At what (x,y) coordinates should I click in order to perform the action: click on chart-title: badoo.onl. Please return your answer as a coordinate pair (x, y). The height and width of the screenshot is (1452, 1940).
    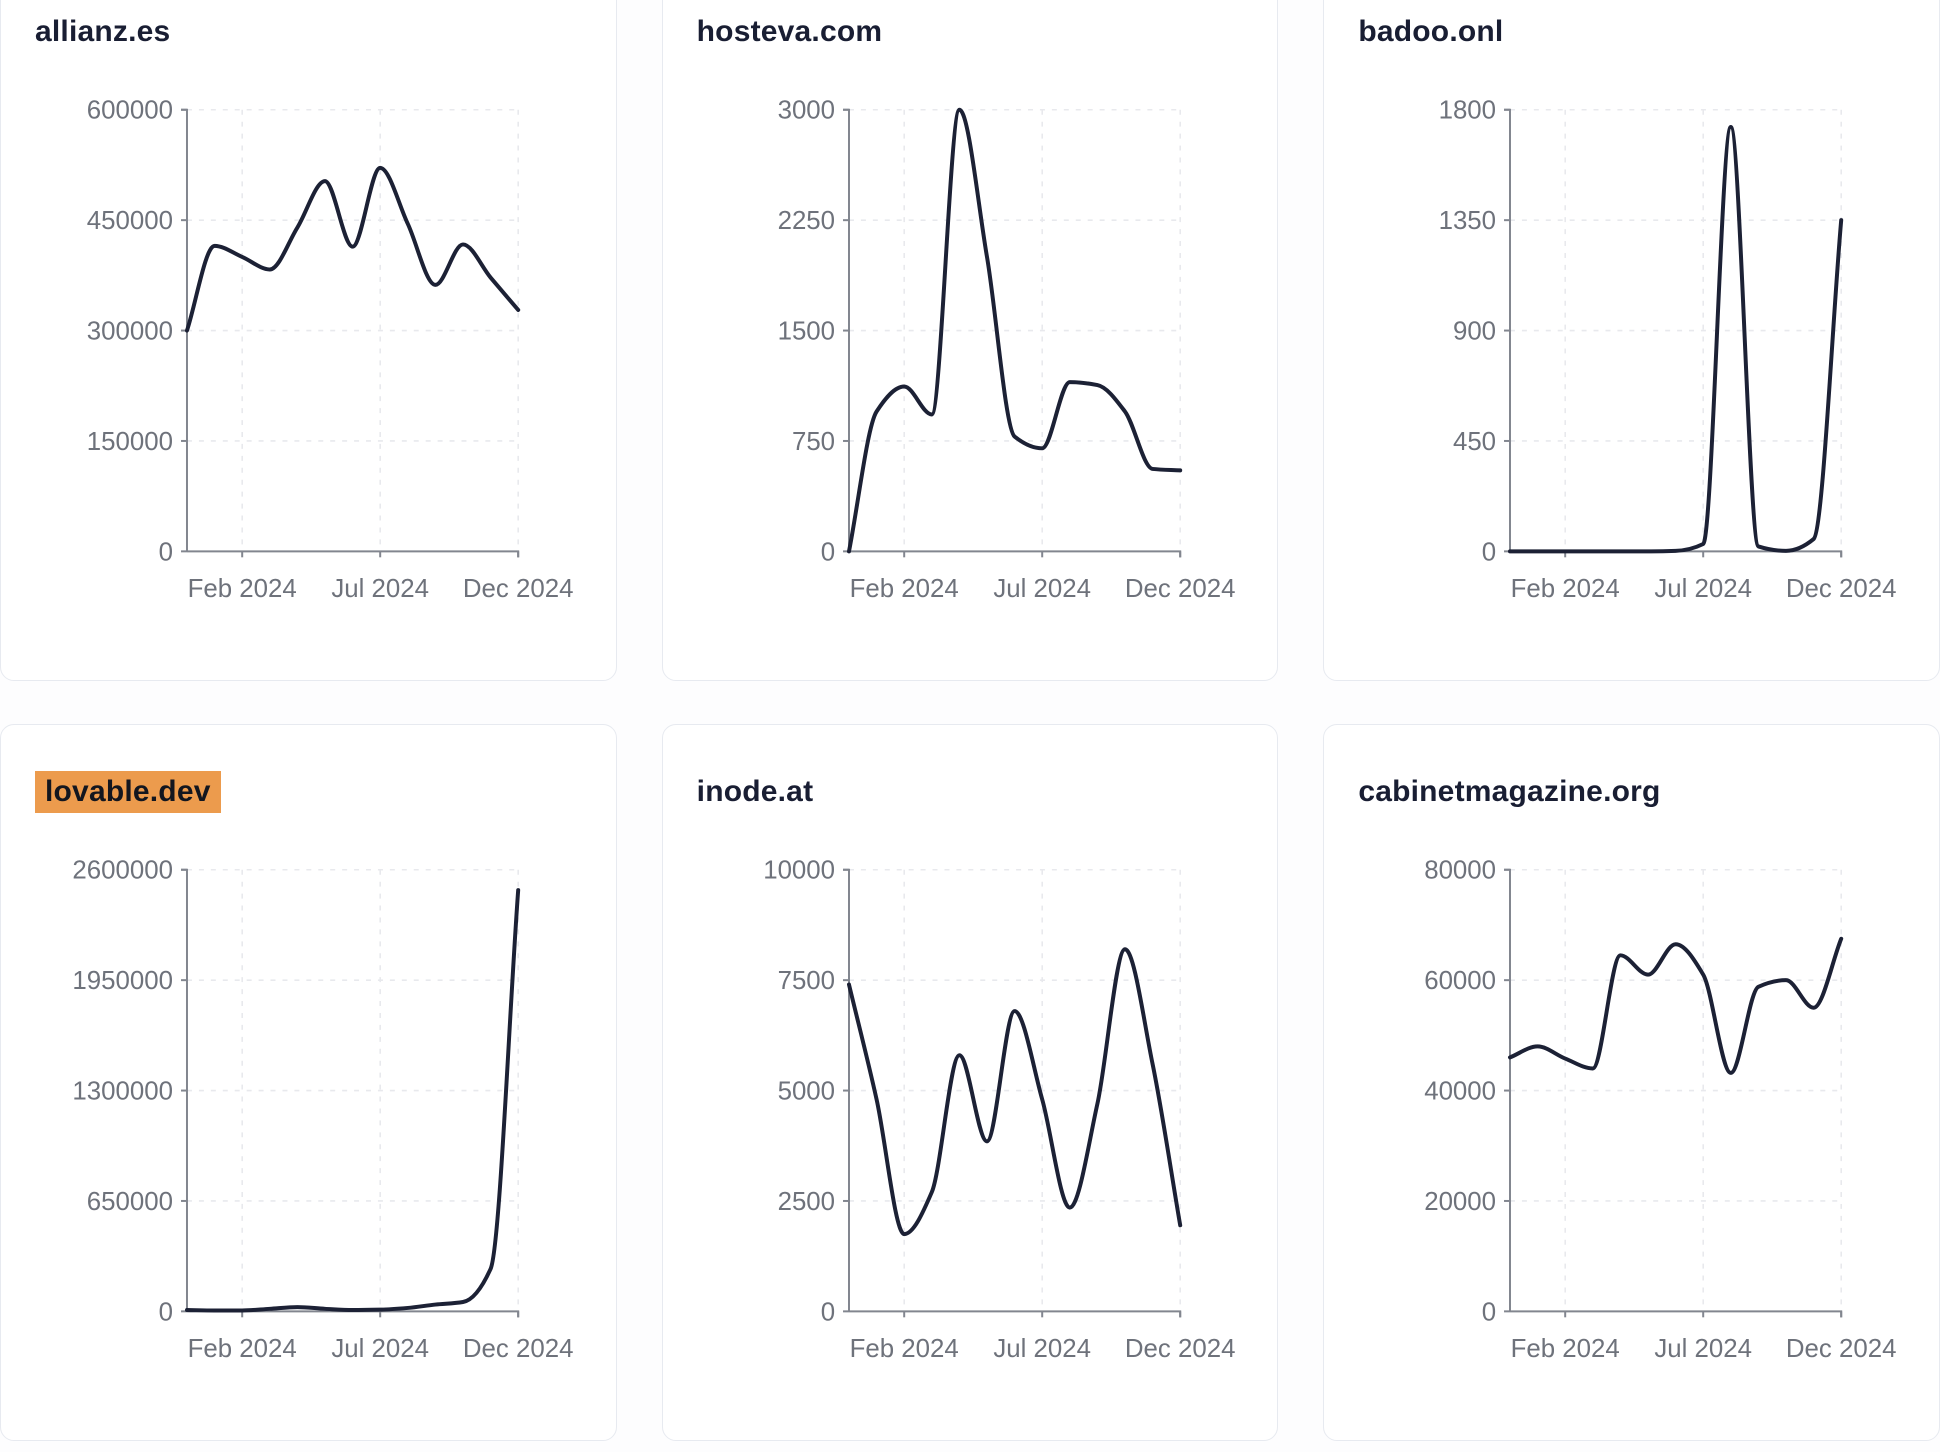
    Looking at the image, I should click on (1431, 31).